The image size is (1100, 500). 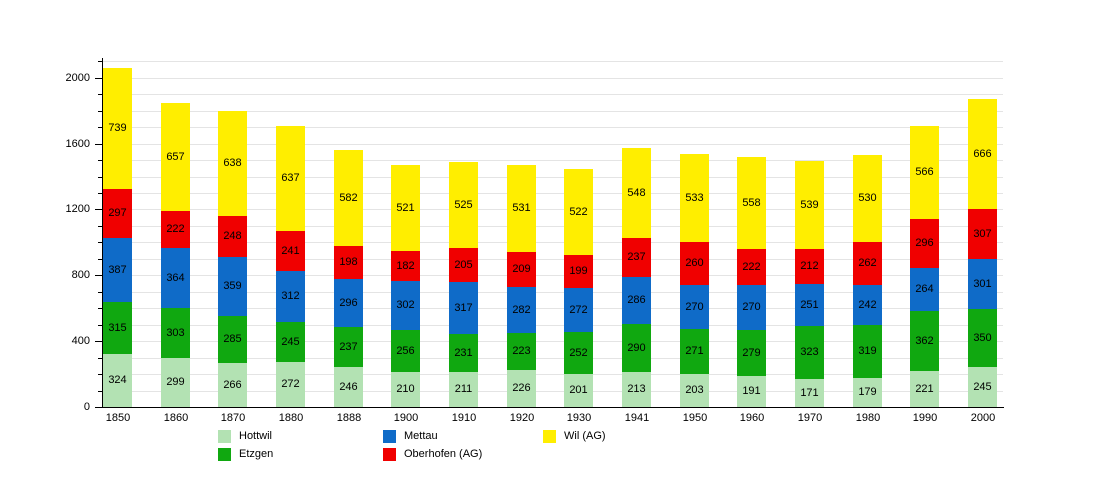 What do you see at coordinates (348, 347) in the screenshot?
I see `bar-segment-etzgen: 237` at bounding box center [348, 347].